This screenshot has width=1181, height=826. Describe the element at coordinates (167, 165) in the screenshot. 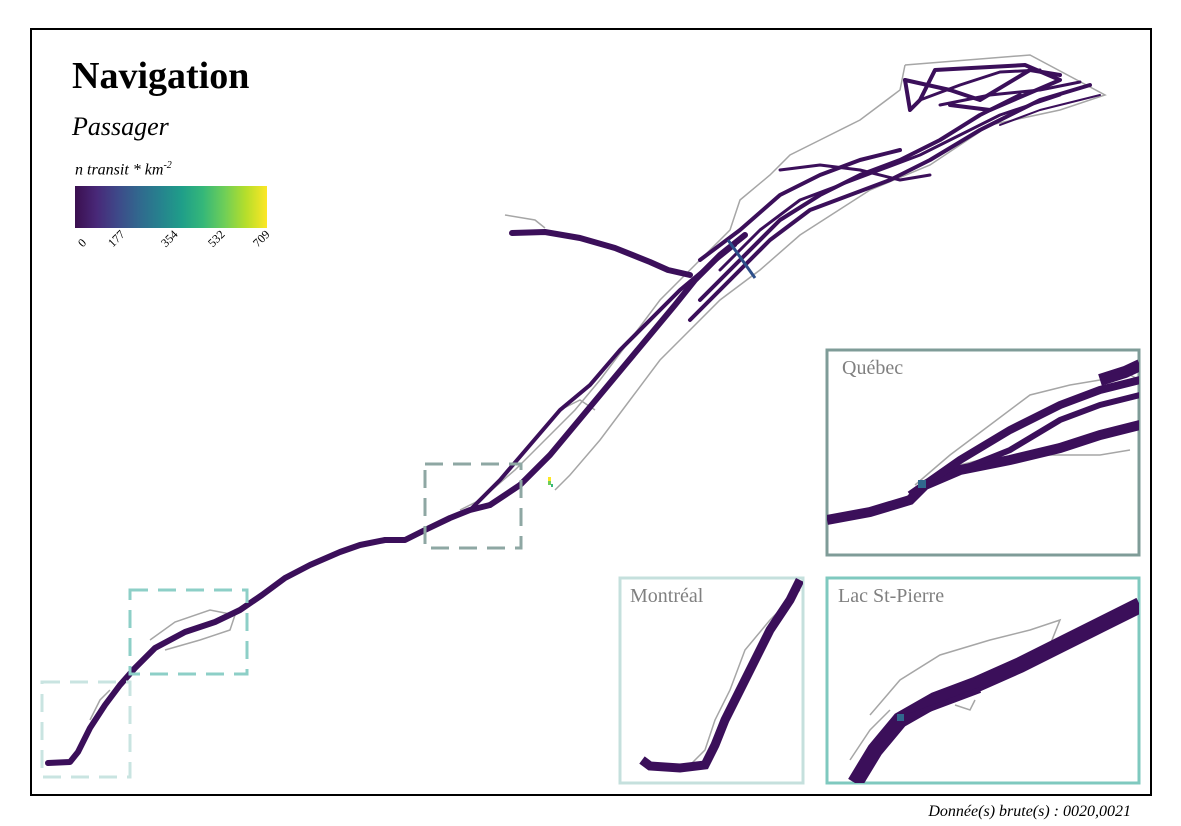

I see `legend-title-exponent: -2` at that location.